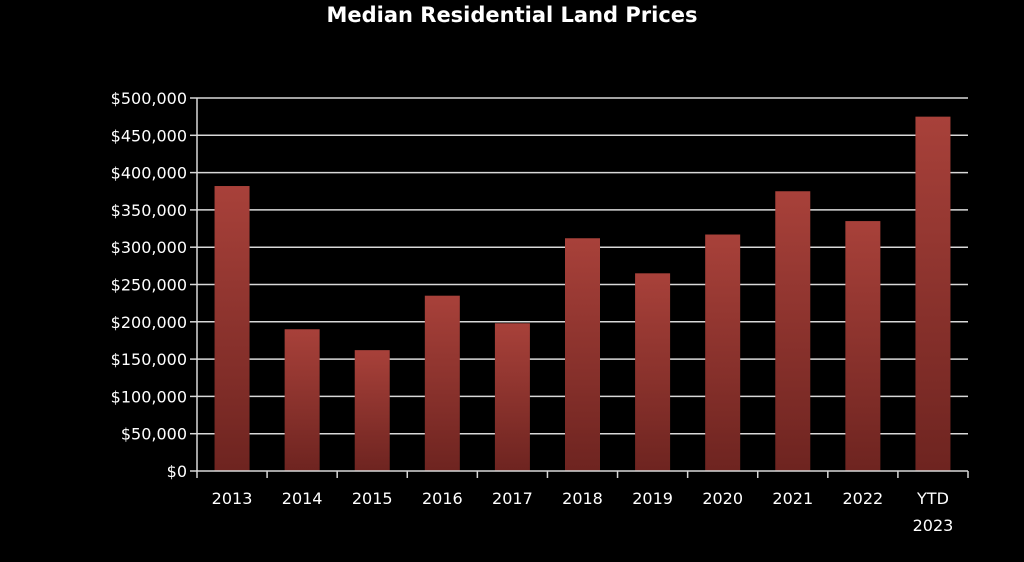 This screenshot has width=1024, height=562. Describe the element at coordinates (722, 498) in the screenshot. I see `x-tick-label: 2020` at that location.